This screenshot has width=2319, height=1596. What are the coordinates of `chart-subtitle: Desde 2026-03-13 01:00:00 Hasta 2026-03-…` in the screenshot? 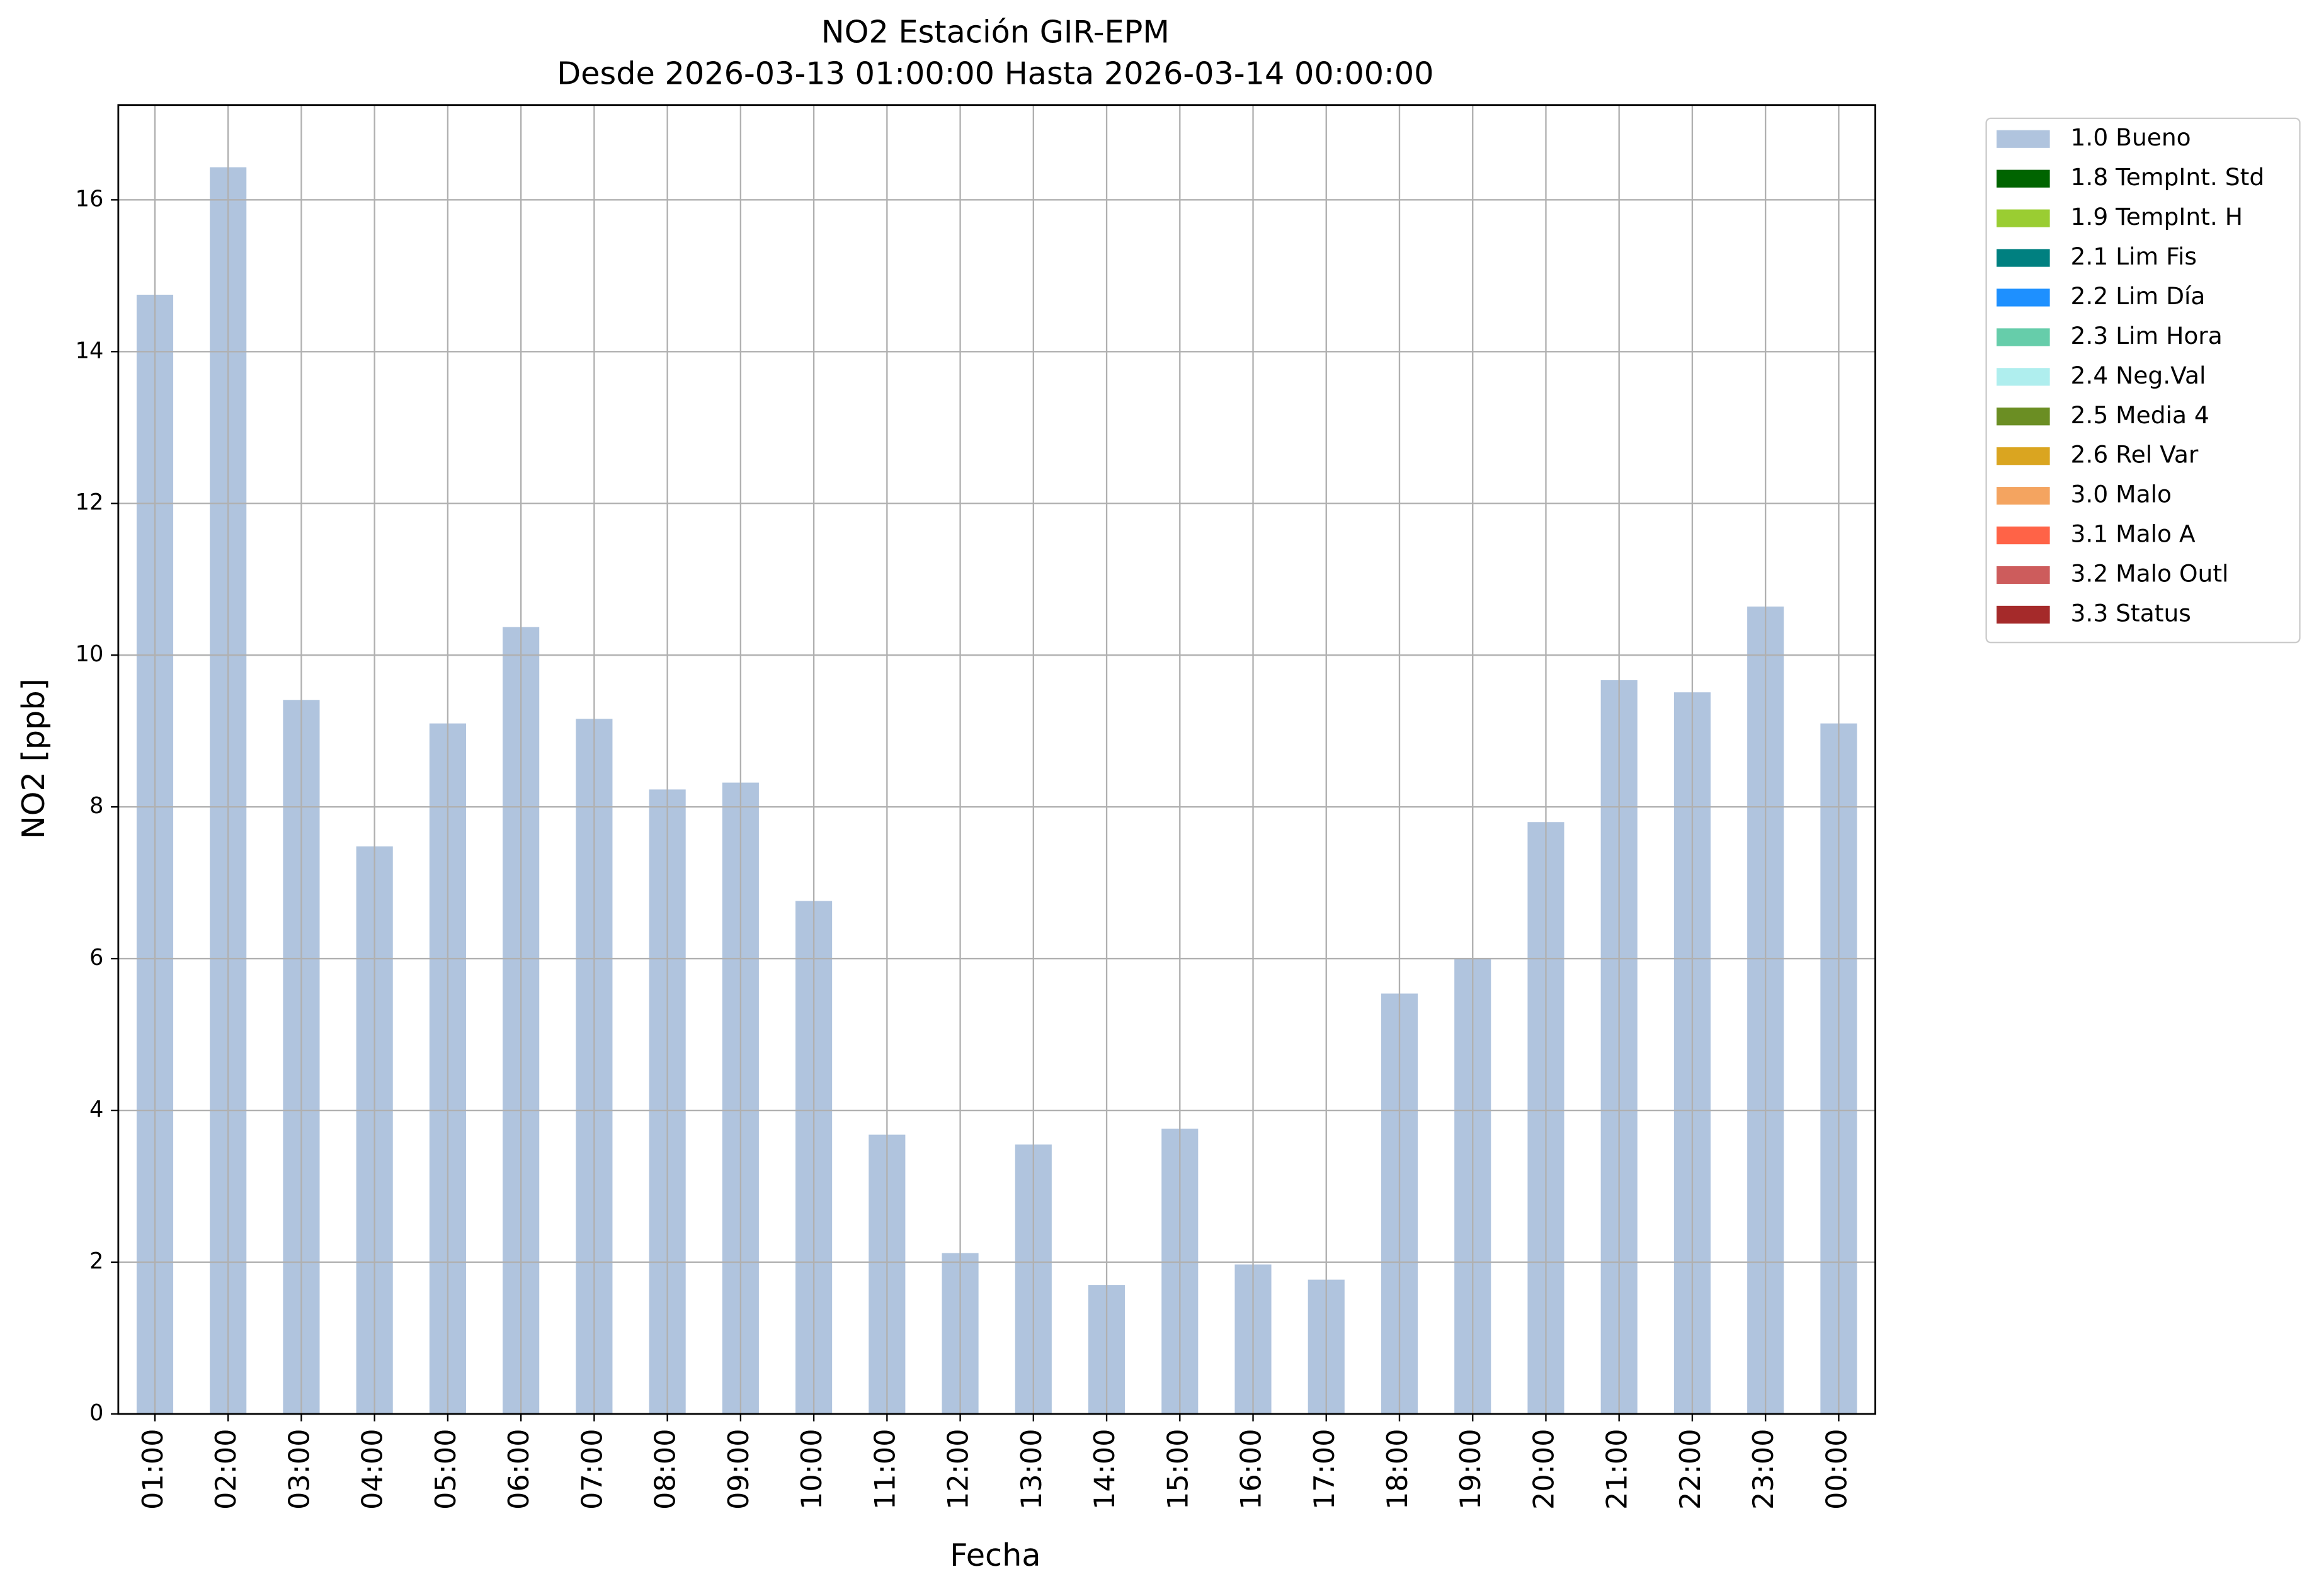 It's located at (995, 73).